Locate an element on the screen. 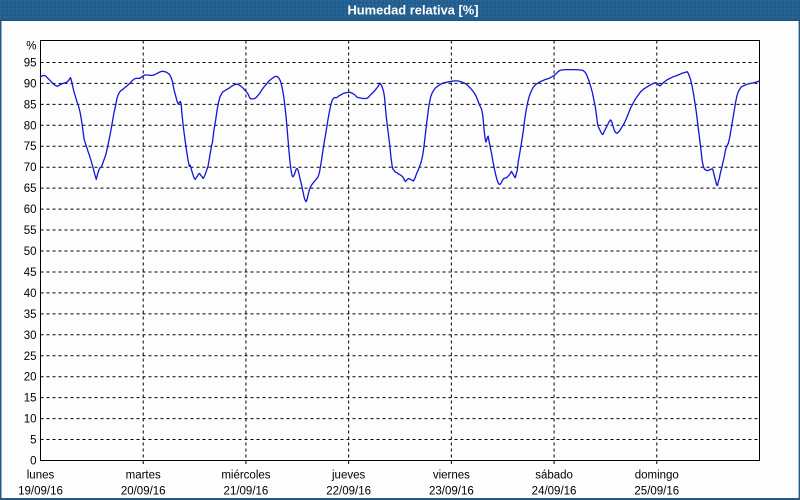 Image resolution: width=800 pixels, height=500 pixels. svg-text: 19/09/16 is located at coordinates (40, 492).